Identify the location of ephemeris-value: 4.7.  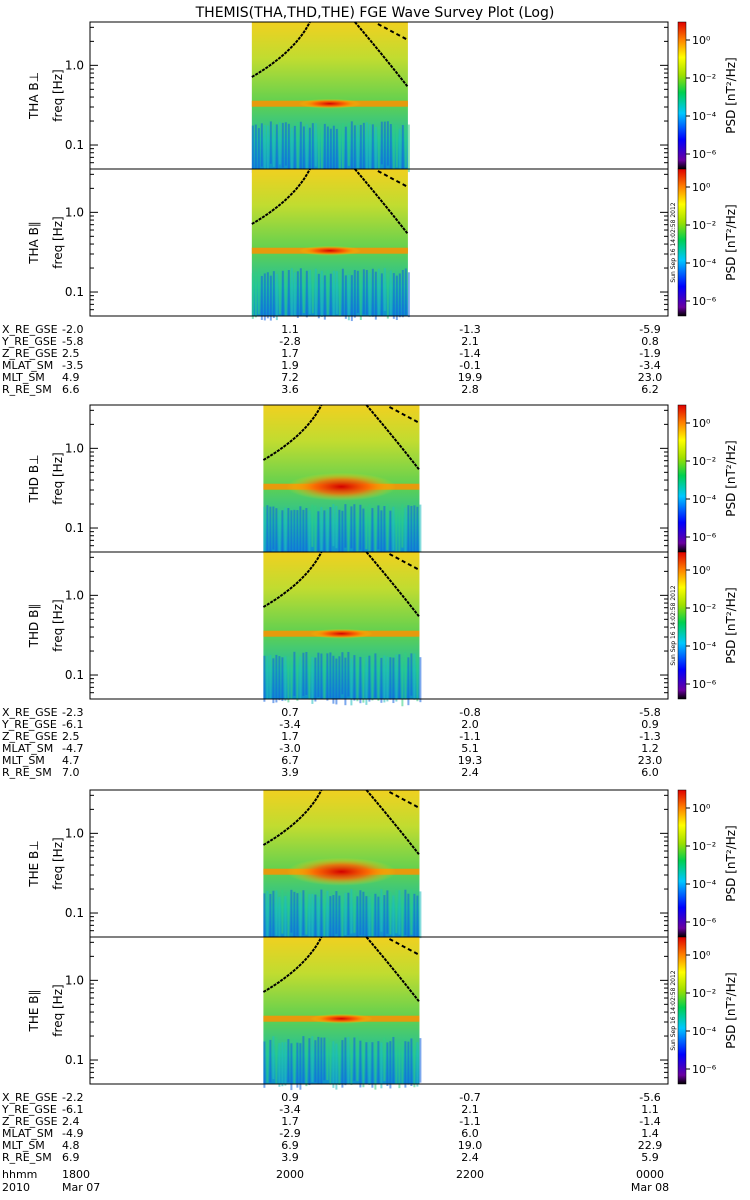
(71, 760).